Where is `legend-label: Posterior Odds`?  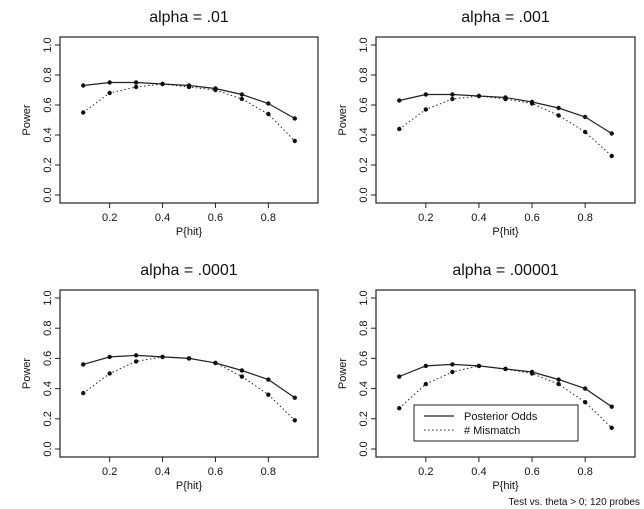 legend-label: Posterior Odds is located at coordinates (501, 417).